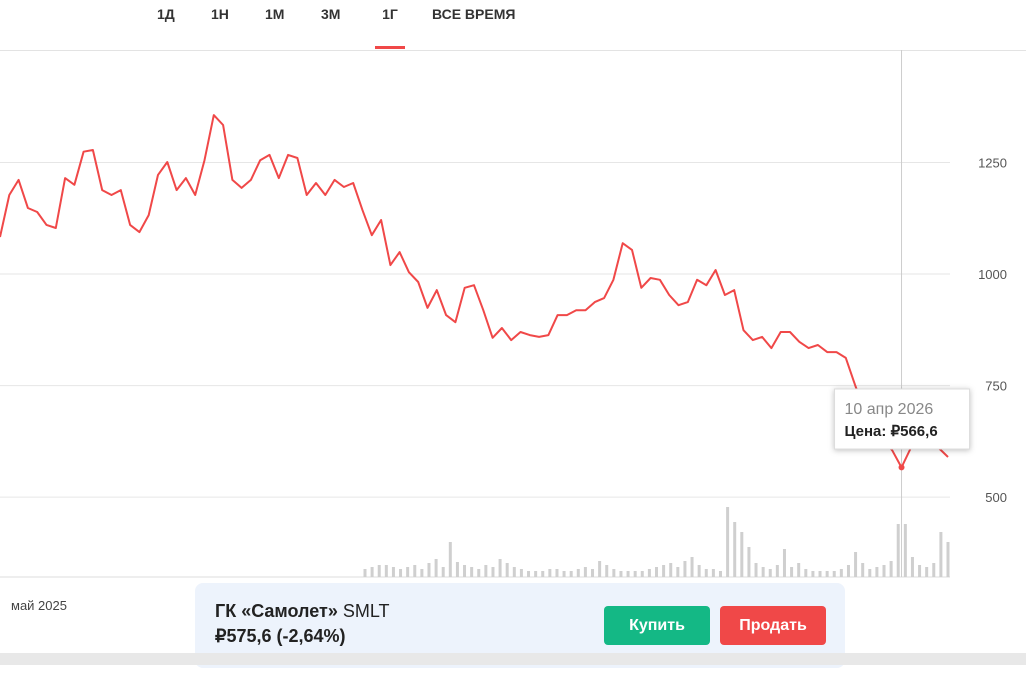  What do you see at coordinates (166, 14) in the screenshot?
I see `period-tab: 1Д` at bounding box center [166, 14].